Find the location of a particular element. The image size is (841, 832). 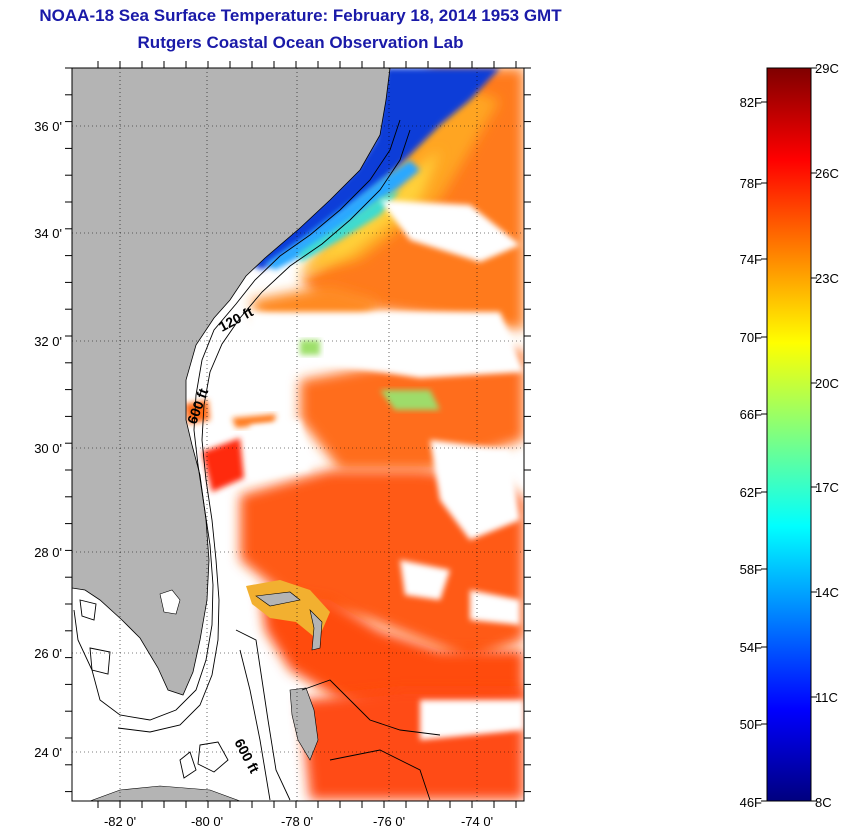

f-label-62: 62F is located at coordinates (751, 492).